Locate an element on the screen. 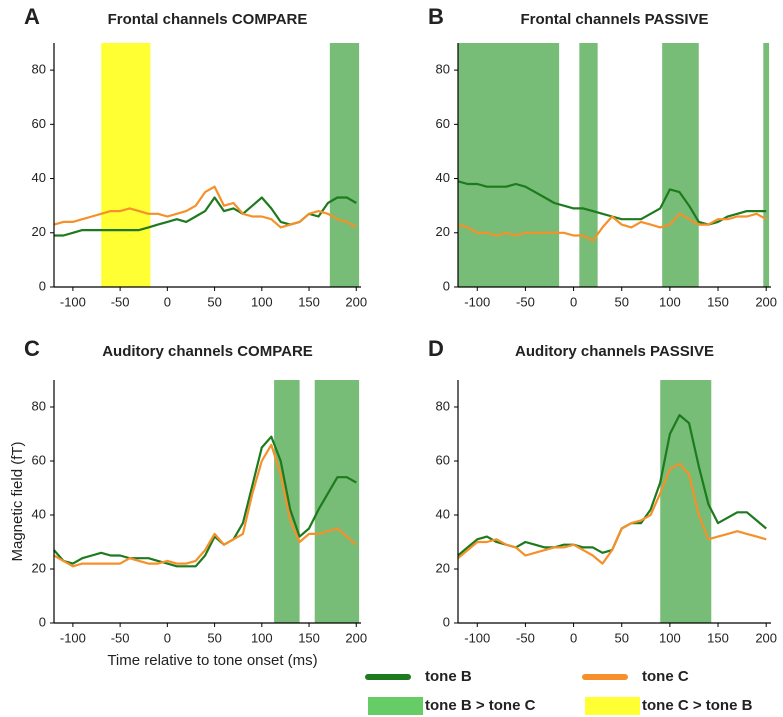 The width and height of the screenshot is (783, 717). legend-label: tone C is located at coordinates (665, 676).